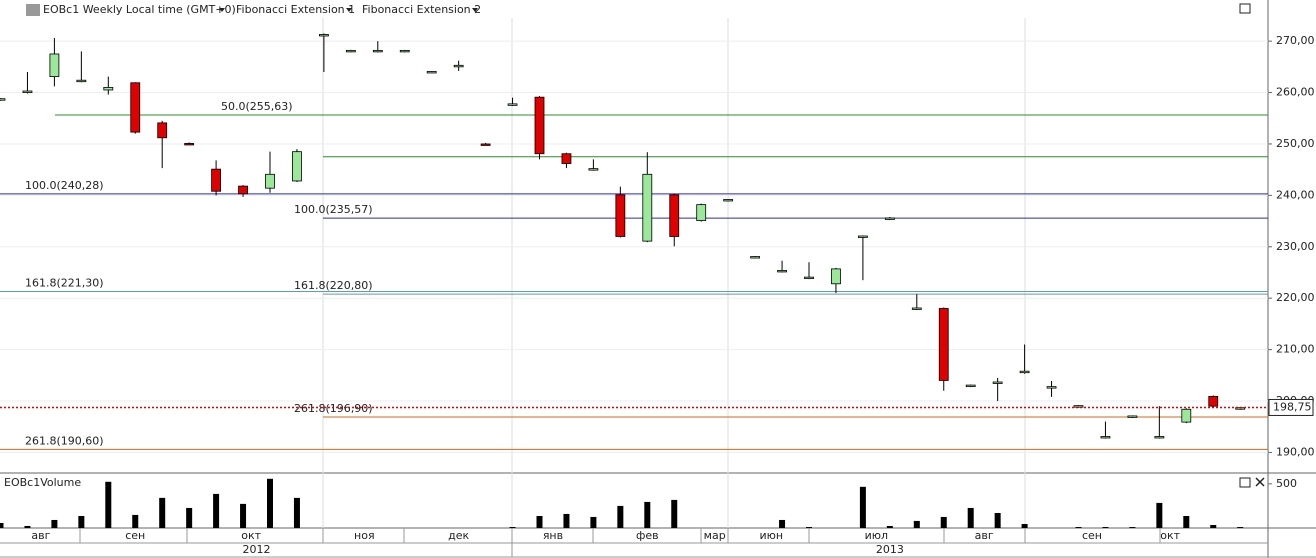 This screenshot has height=558, width=1316. What do you see at coordinates (1286, 483) in the screenshot?
I see `v-tick-label: 500` at bounding box center [1286, 483].